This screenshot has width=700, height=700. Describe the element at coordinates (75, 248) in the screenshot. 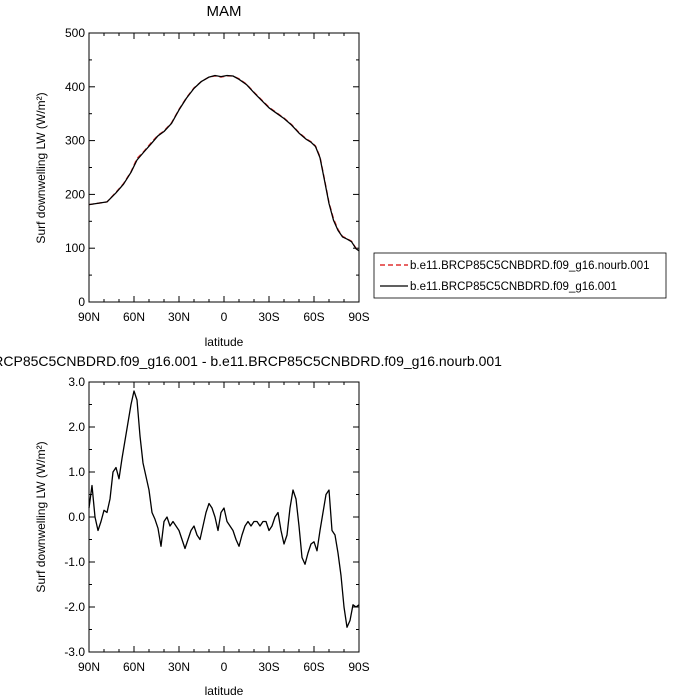

I see `y-tick-label: 100` at that location.